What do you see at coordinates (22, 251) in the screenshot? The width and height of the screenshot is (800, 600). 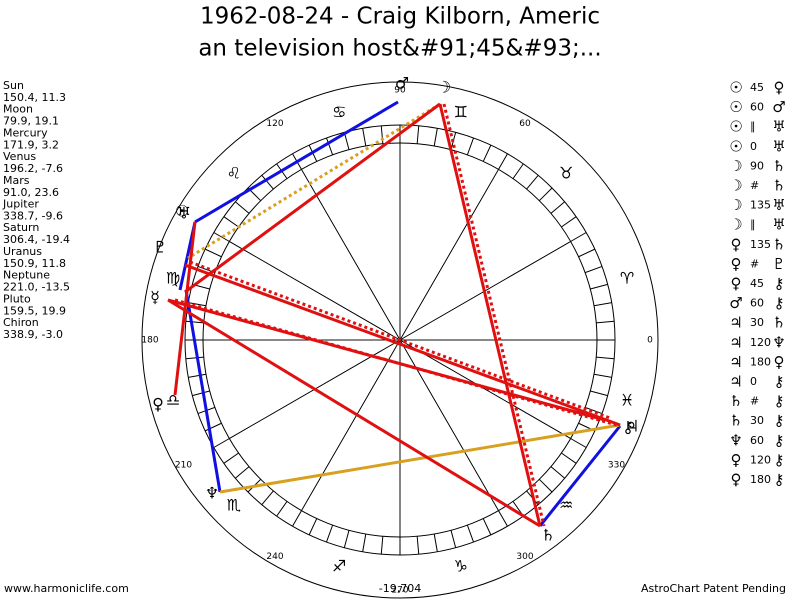 I see `planet-name: Uranus` at bounding box center [22, 251].